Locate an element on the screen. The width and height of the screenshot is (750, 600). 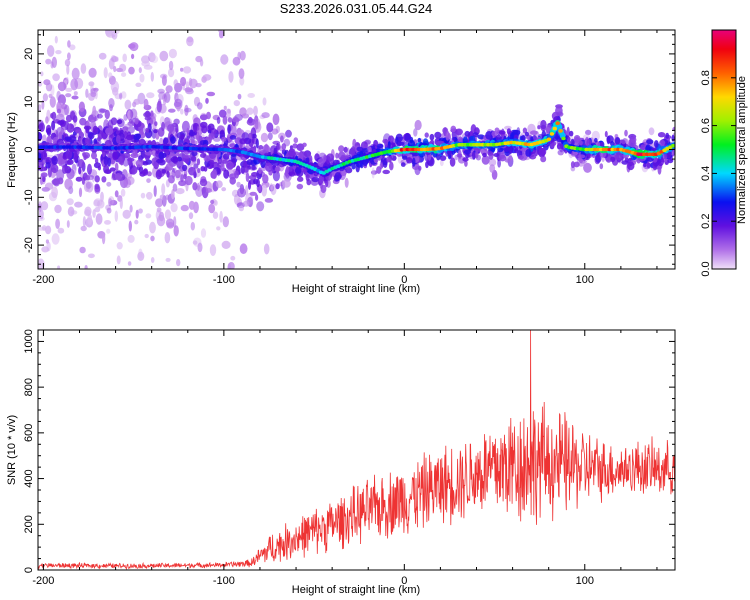
spectrogram-ridge-core is located at coordinates (673, 145).